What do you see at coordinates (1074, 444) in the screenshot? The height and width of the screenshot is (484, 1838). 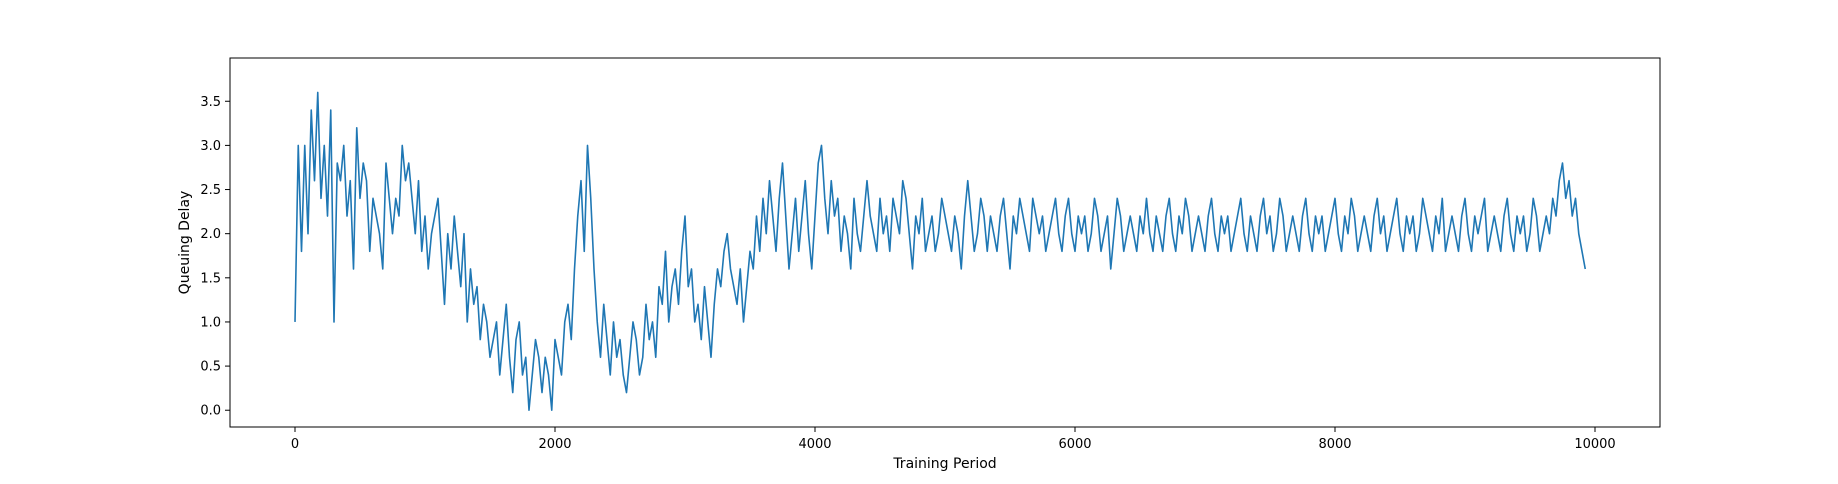 I see `x-tick-label: 6000` at bounding box center [1074, 444].